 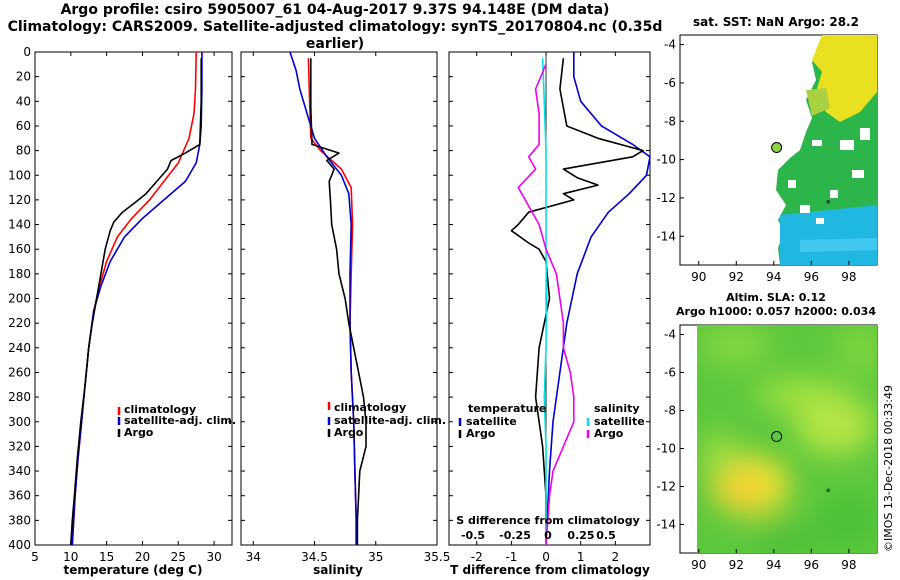 I want to click on depth-tick-label: 400, so click(x=19, y=545).